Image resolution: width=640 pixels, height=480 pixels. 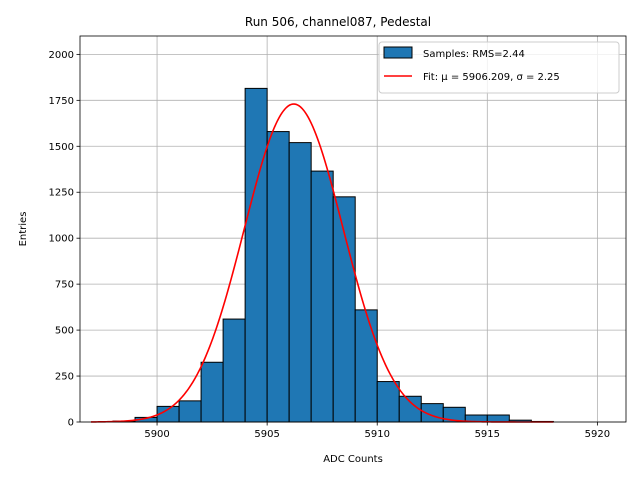 I want to click on x-tick-label: 5910, so click(x=376, y=434).